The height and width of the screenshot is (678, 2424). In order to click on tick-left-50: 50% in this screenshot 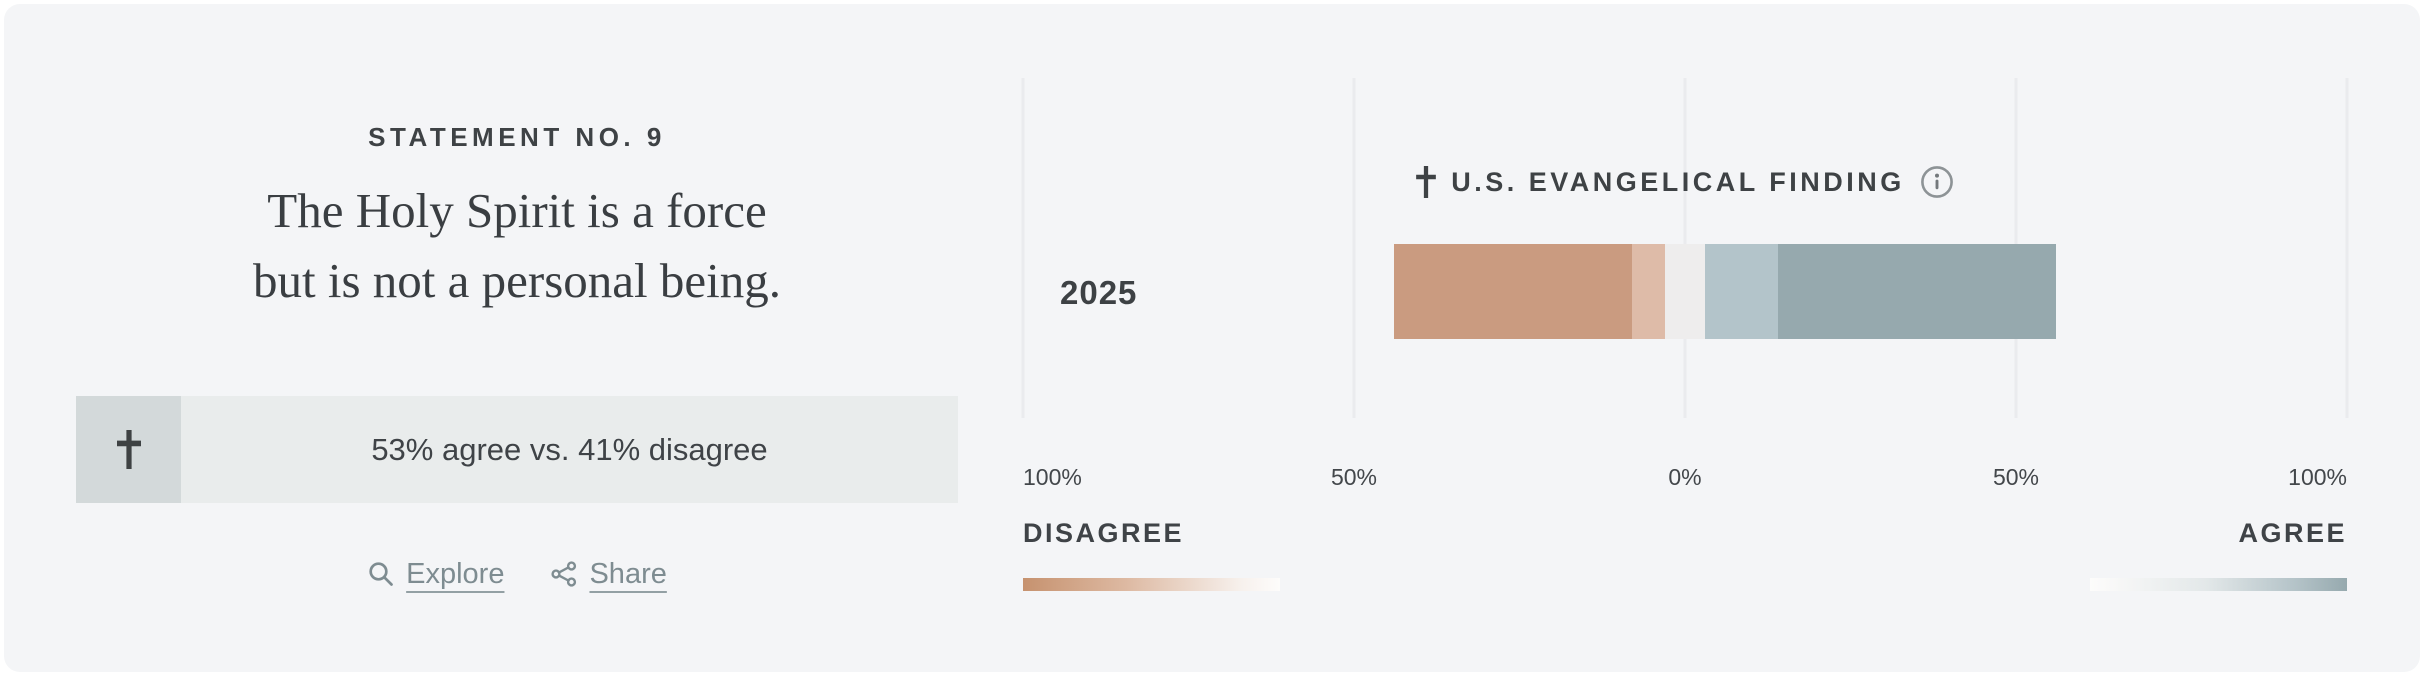, I will do `click(1354, 477)`.